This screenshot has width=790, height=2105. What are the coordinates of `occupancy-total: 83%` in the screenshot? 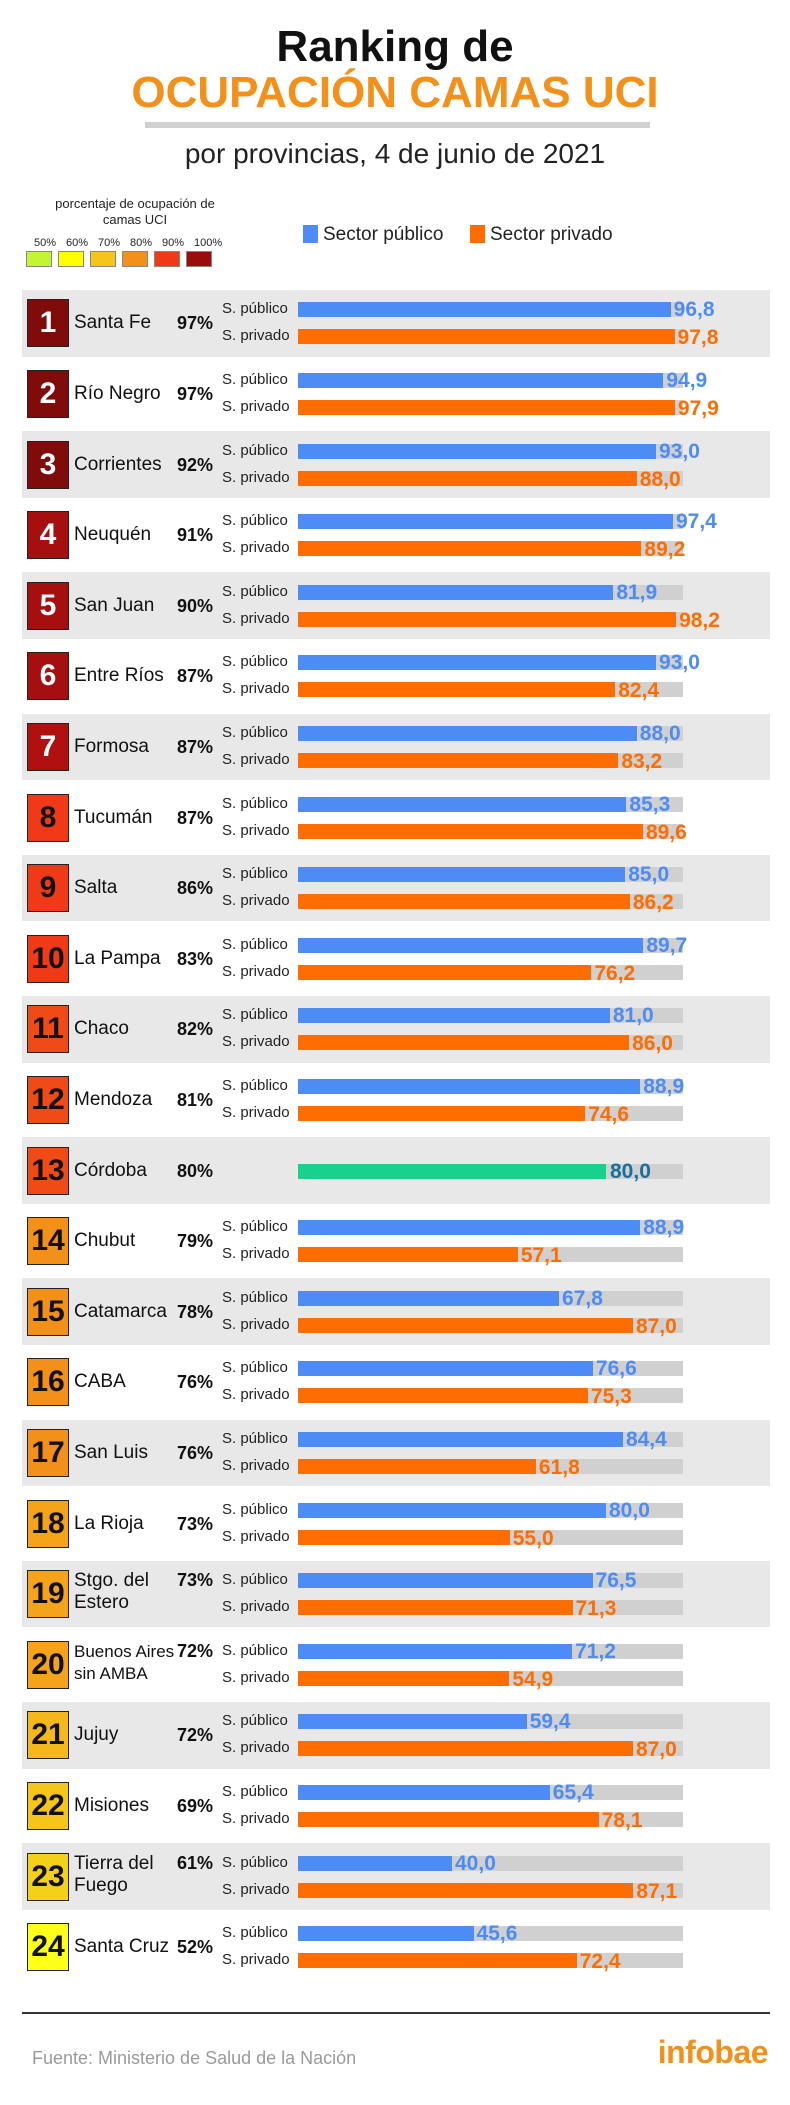 It's located at (194, 958).